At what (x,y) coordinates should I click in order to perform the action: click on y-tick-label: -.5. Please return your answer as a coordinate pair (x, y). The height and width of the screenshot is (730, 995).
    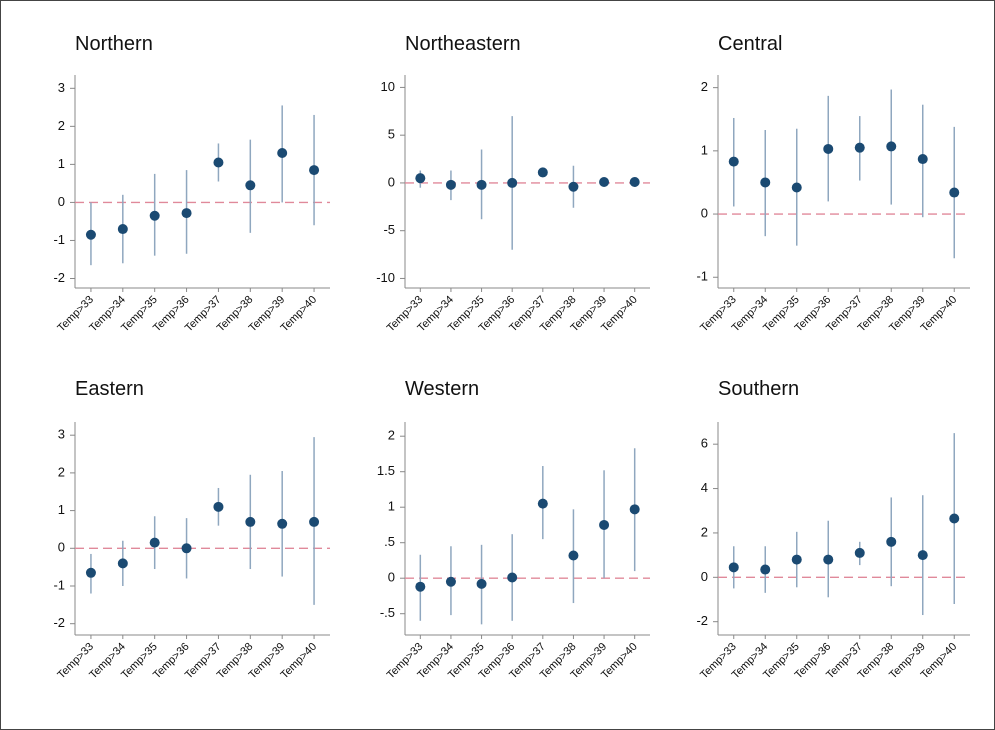
    Looking at the image, I should click on (387, 612).